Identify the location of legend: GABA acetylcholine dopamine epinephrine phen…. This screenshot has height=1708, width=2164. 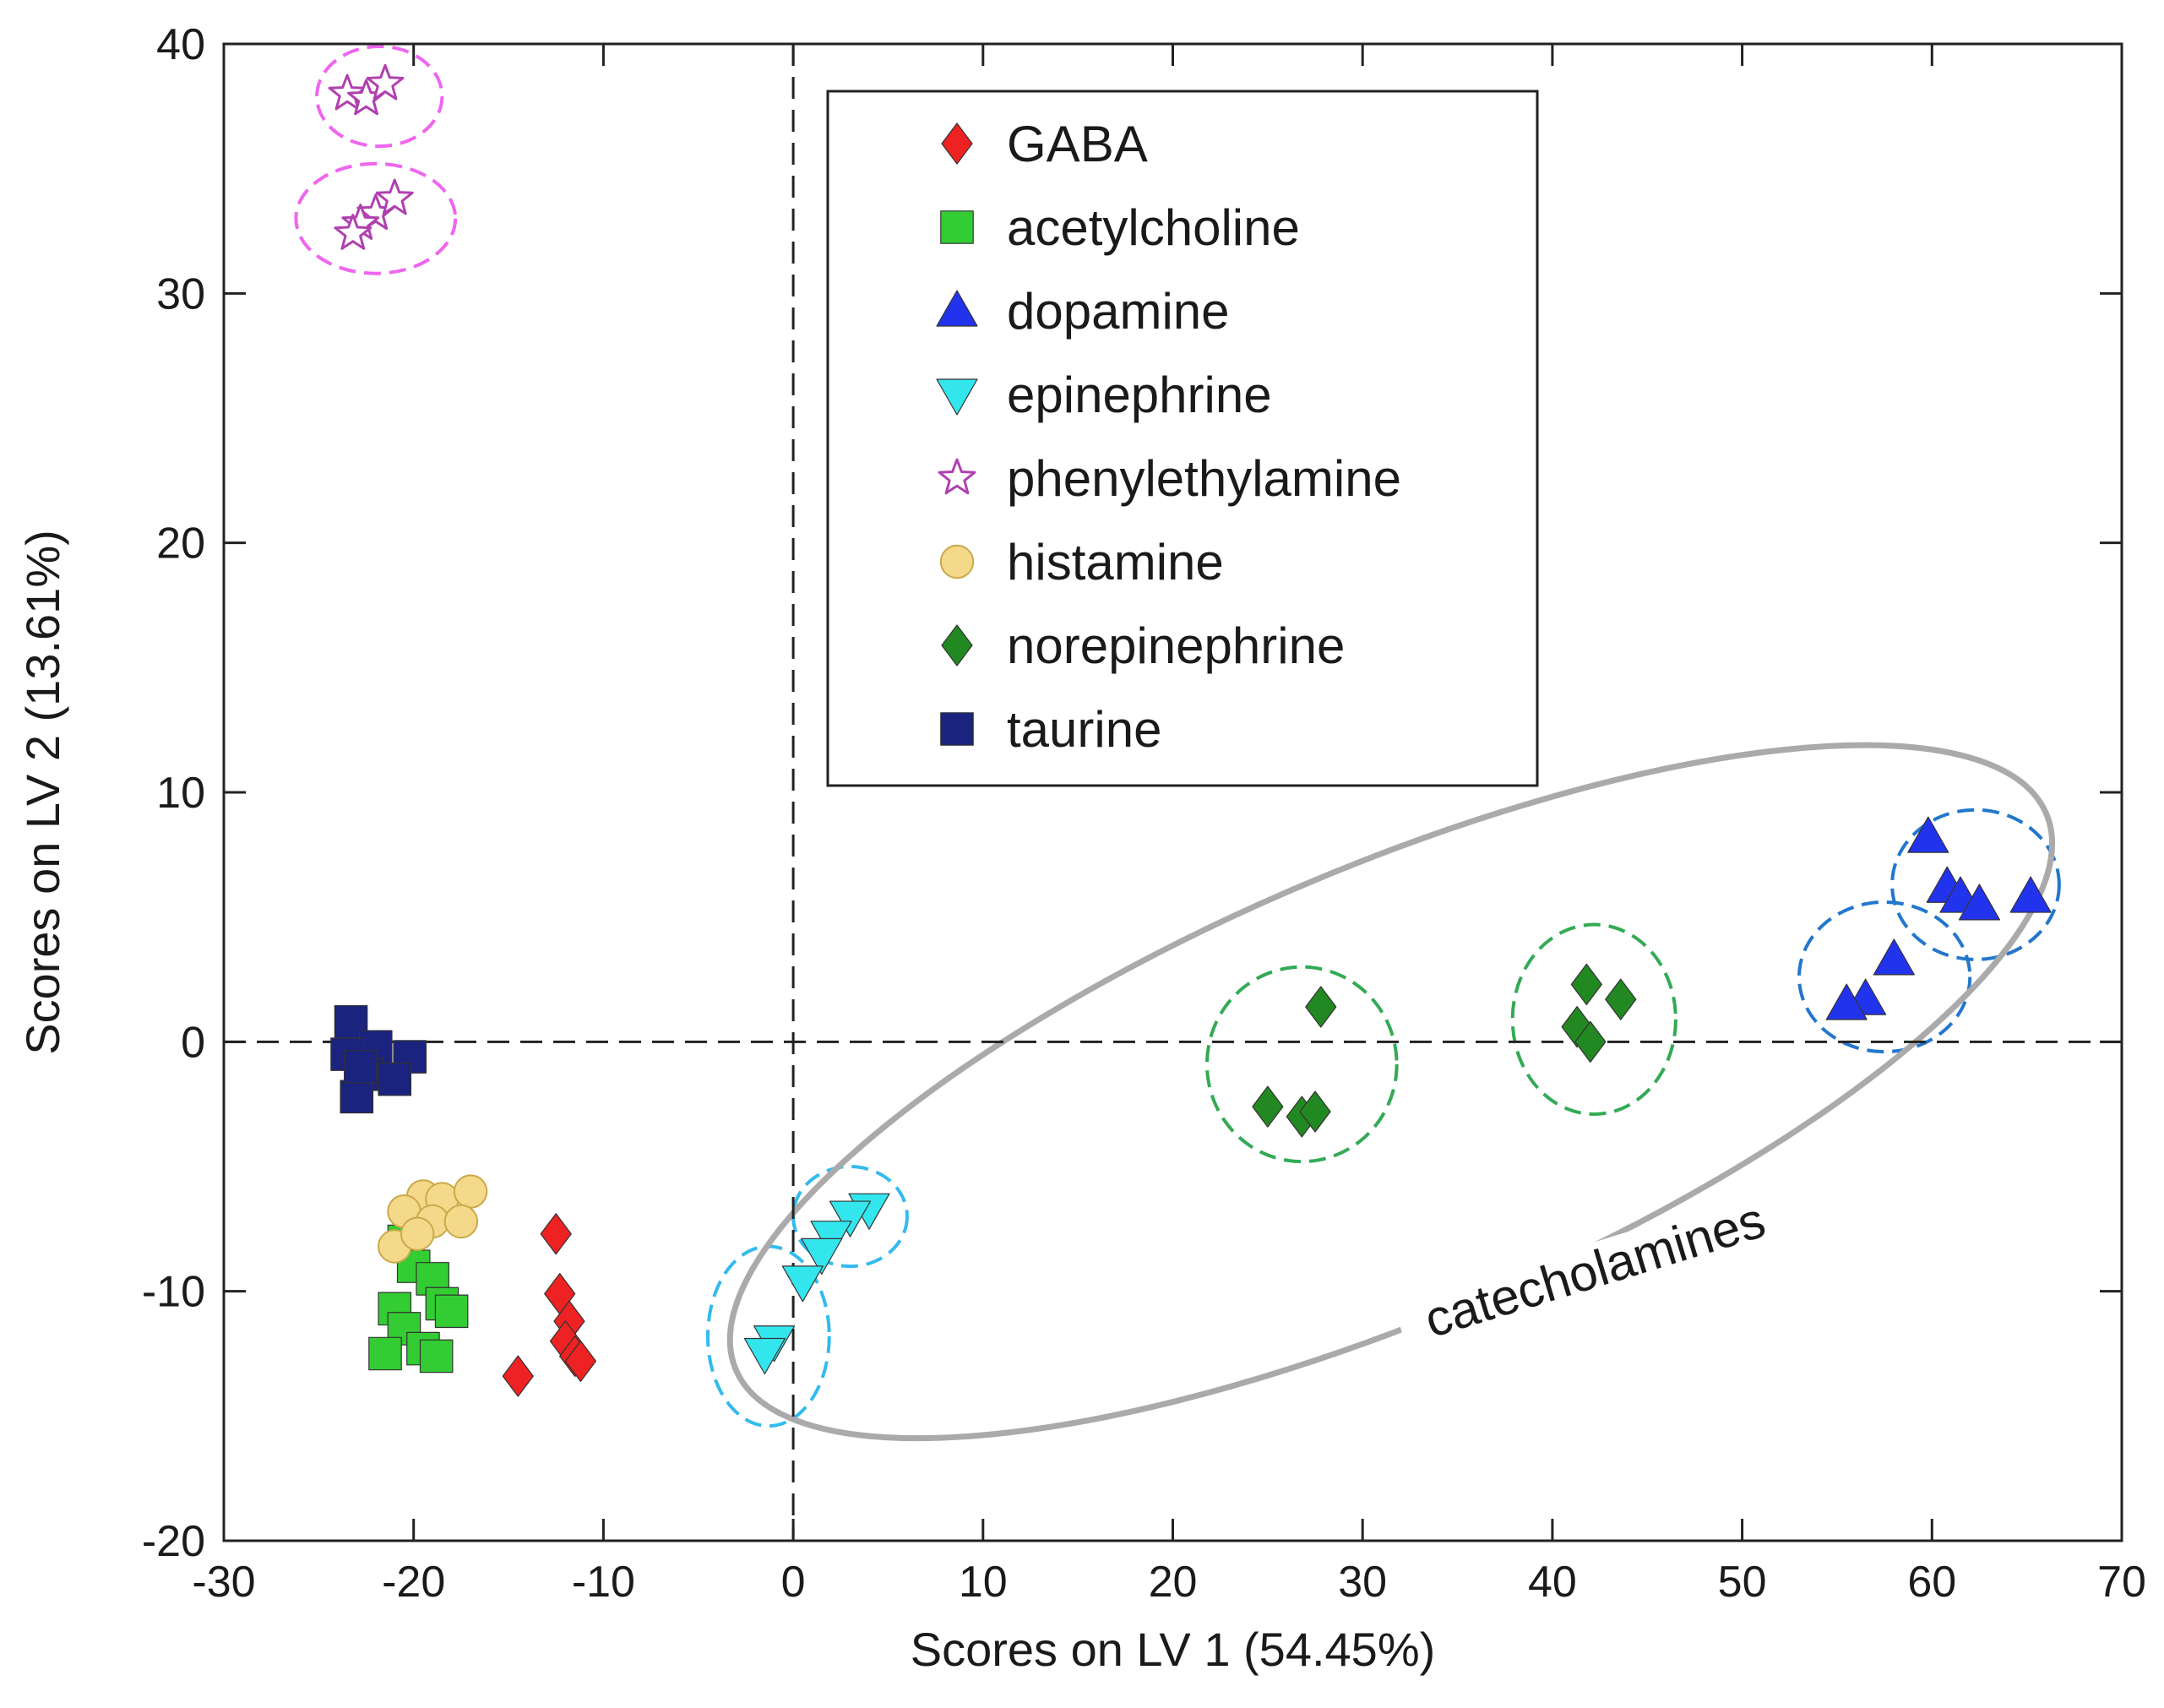
(1182, 439).